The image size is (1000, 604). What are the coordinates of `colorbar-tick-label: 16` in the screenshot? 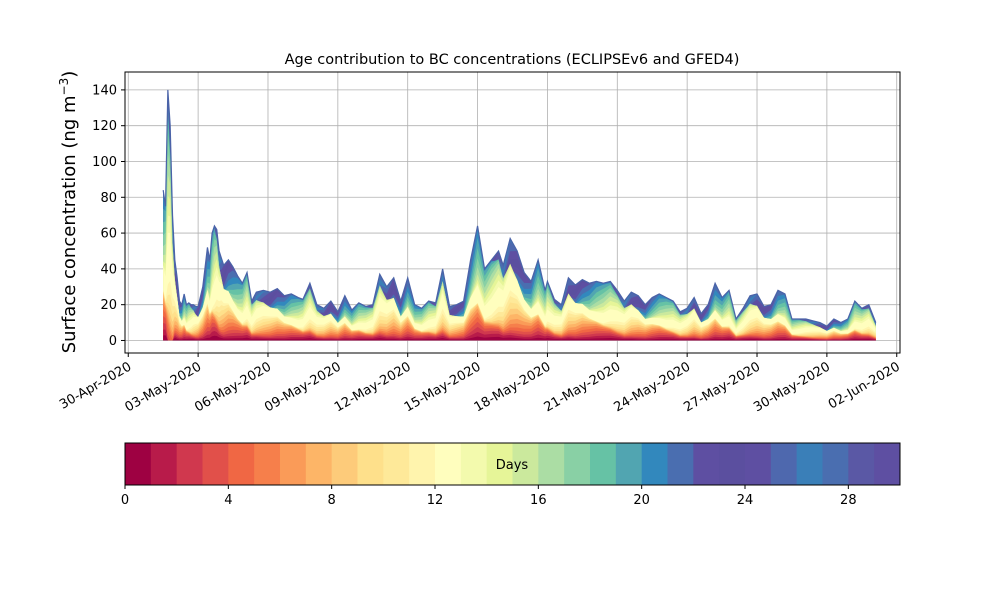 It's located at (538, 500).